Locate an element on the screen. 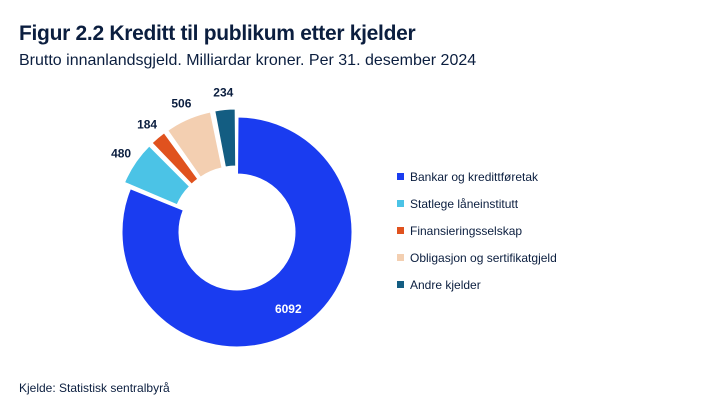 The height and width of the screenshot is (410, 722). legend-item-andre-kjelder: Andre kjelder is located at coordinates (477, 284).